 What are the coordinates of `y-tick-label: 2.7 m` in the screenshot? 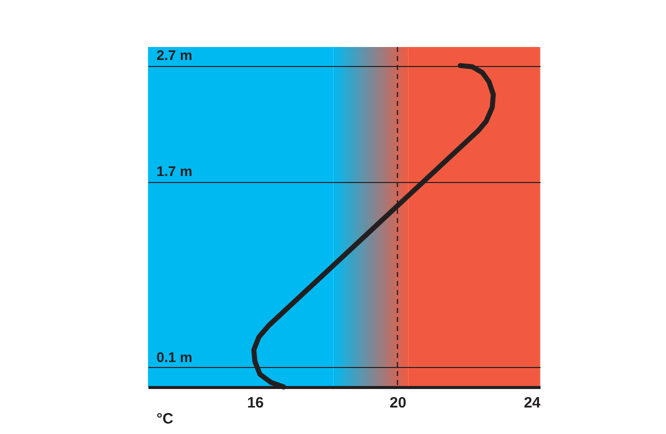 It's located at (174, 55).